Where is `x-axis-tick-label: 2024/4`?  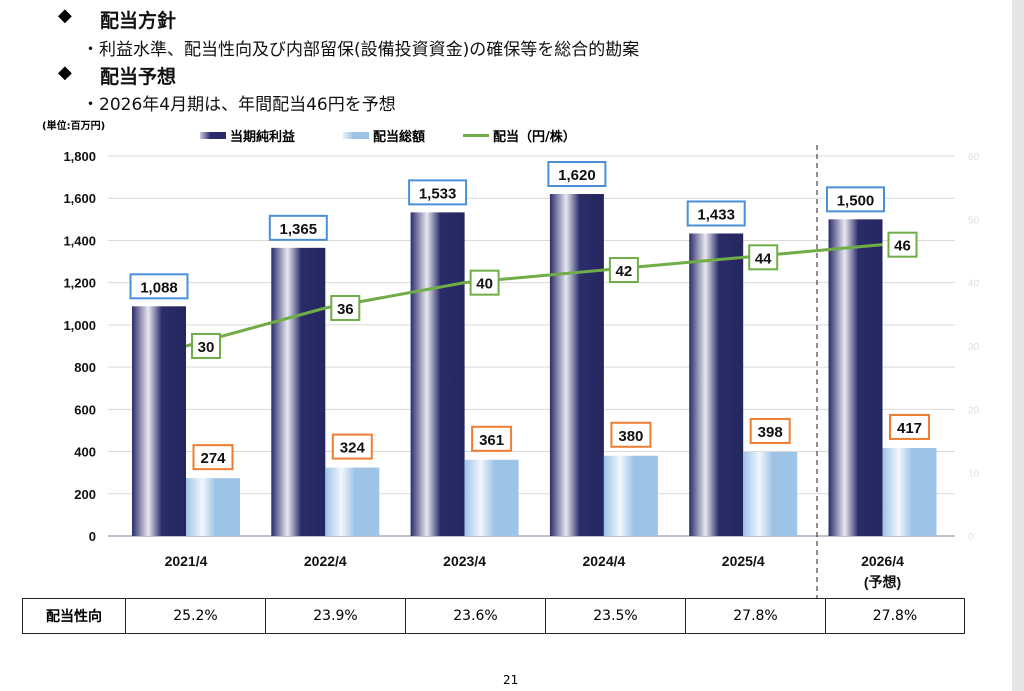
x-axis-tick-label: 2024/4 is located at coordinates (603, 561).